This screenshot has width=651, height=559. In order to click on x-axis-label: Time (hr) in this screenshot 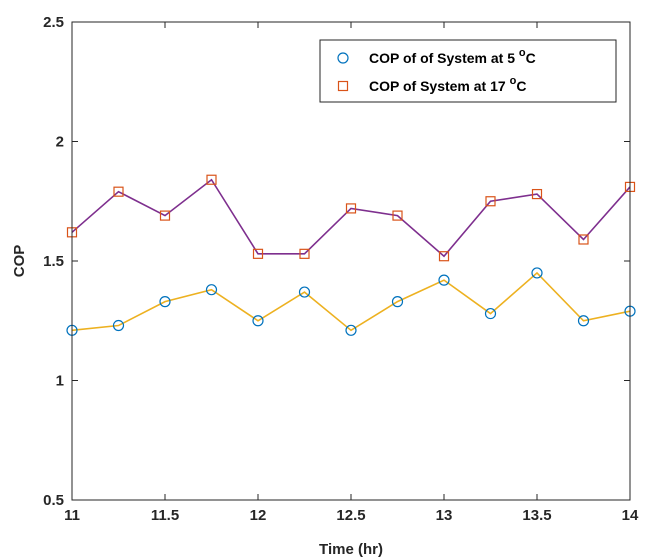, I will do `click(351, 549)`.